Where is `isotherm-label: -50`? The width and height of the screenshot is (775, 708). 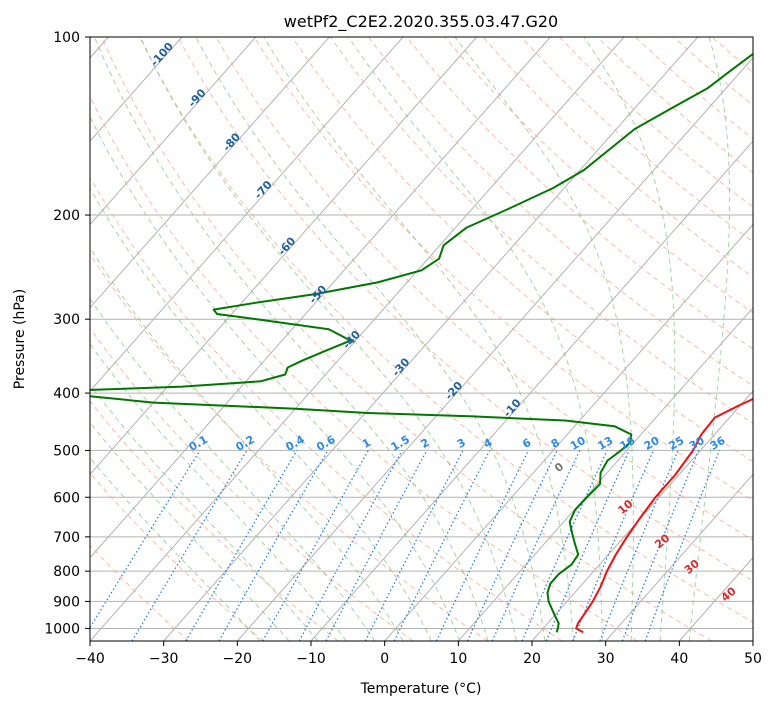
isotherm-label: -50 is located at coordinates (318, 295).